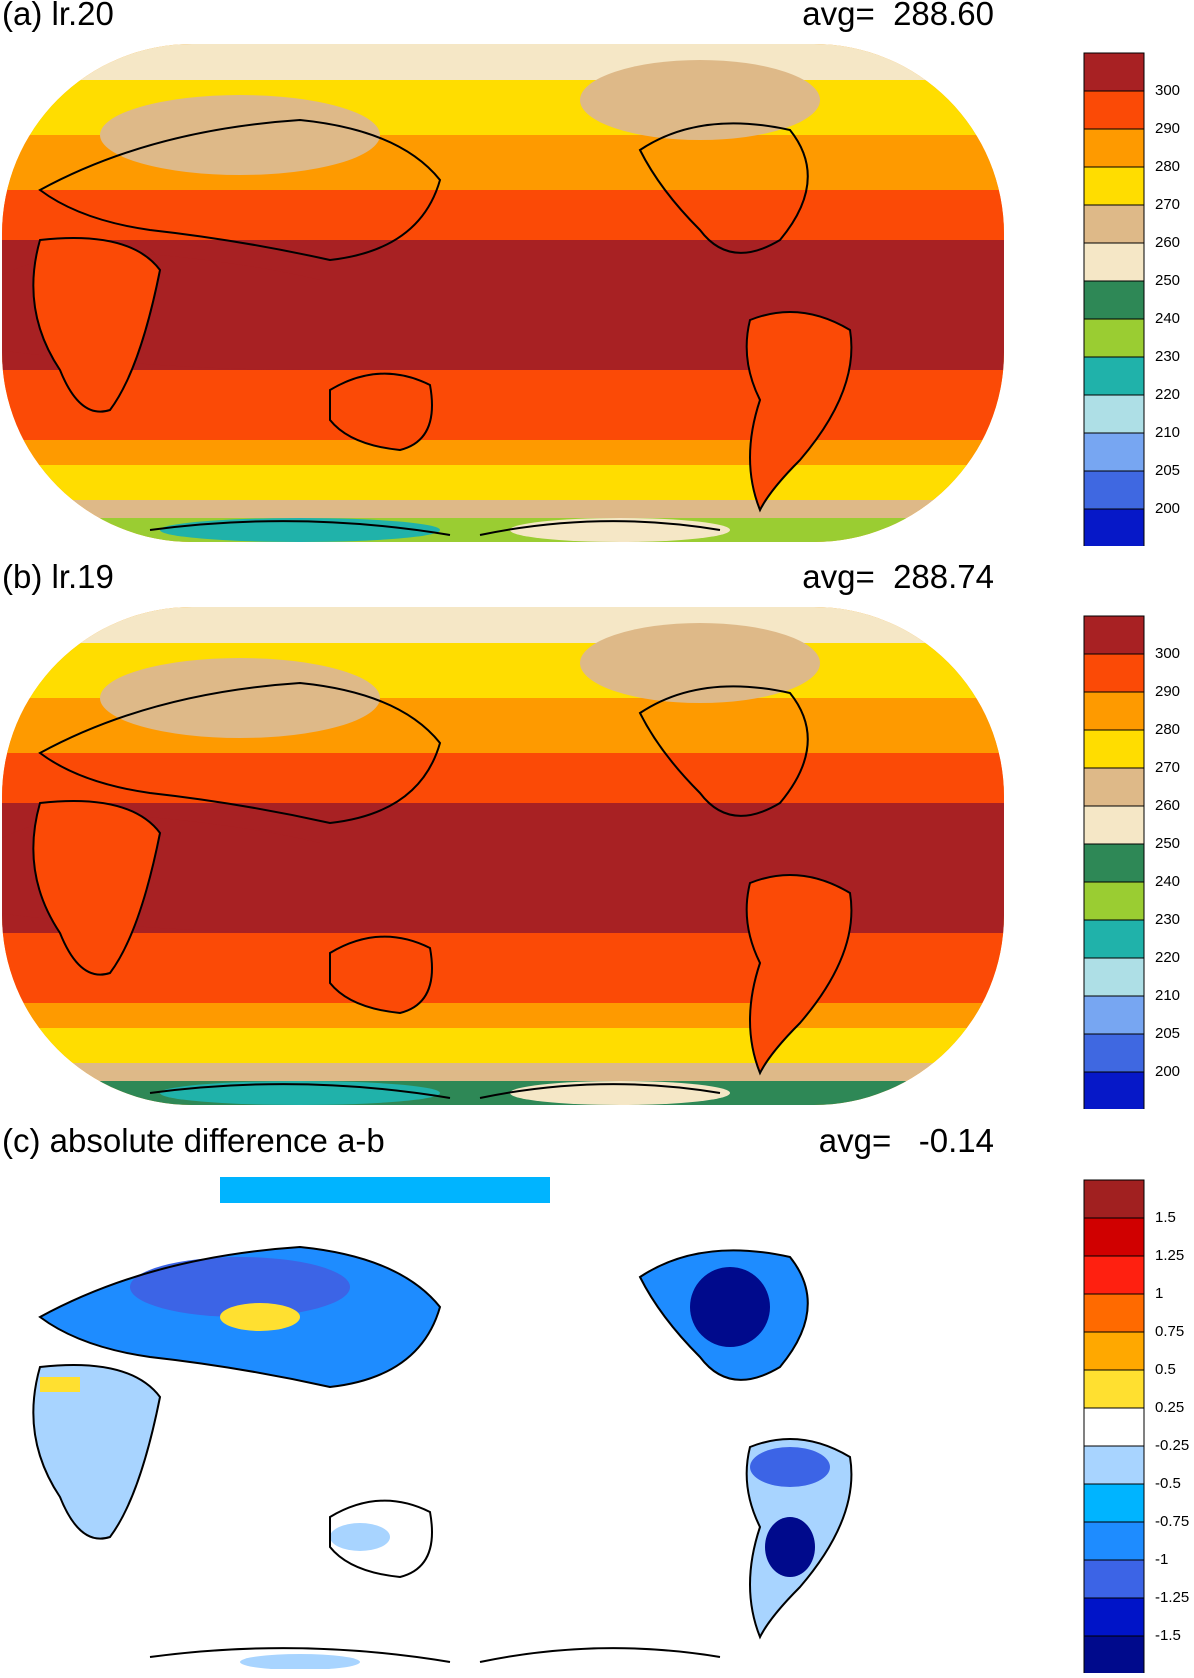 The height and width of the screenshot is (1678, 1194). What do you see at coordinates (1159, 1293) in the screenshot?
I see `colorbar-label: 1` at bounding box center [1159, 1293].